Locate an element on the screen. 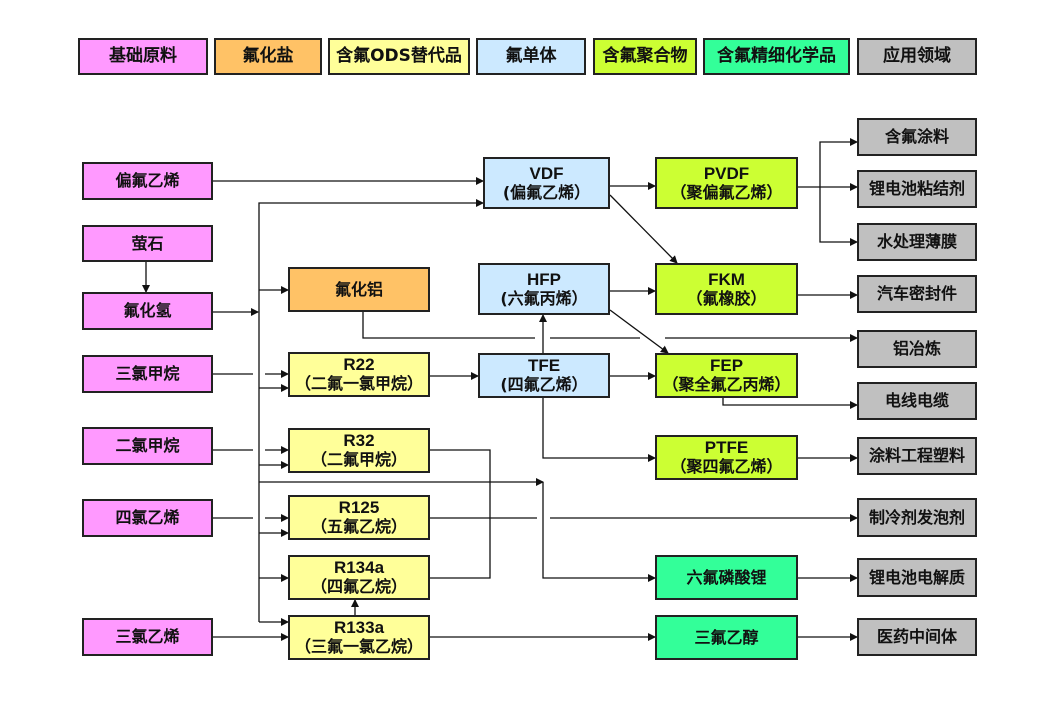 The height and width of the screenshot is (720, 1040). node-fuhuaqing: 氟化氢 is located at coordinates (147, 311).